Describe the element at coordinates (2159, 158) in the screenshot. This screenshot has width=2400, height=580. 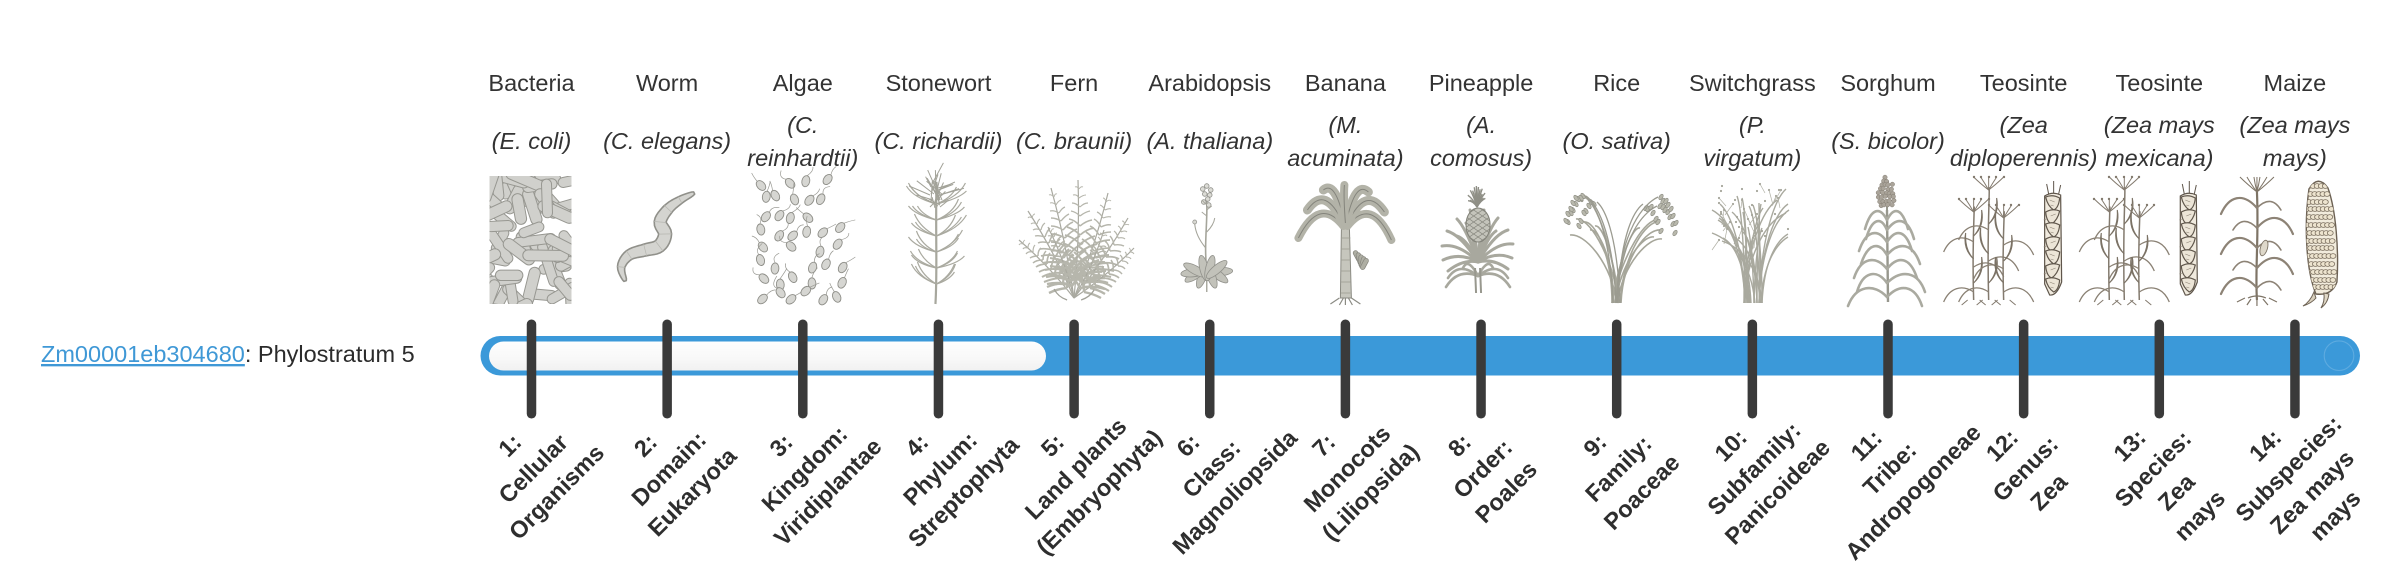
I see `svg-text: mexicana)` at that location.